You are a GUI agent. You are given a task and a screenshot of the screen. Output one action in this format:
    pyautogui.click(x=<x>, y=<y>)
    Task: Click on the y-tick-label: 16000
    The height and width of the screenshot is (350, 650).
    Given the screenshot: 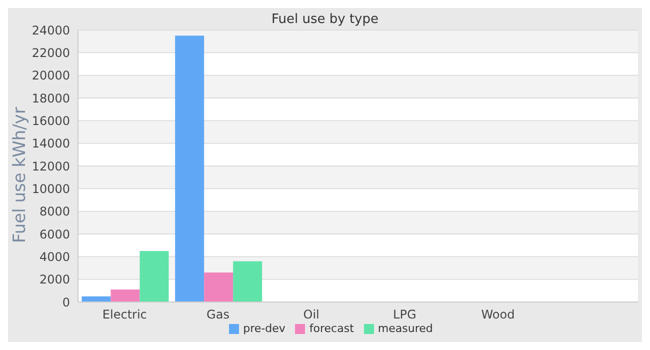 What is the action you would take?
    pyautogui.click(x=51, y=121)
    